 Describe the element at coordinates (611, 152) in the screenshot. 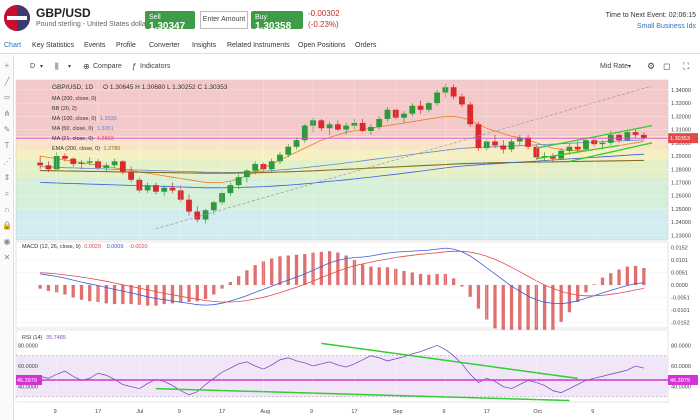

I see `trendline` at that location.